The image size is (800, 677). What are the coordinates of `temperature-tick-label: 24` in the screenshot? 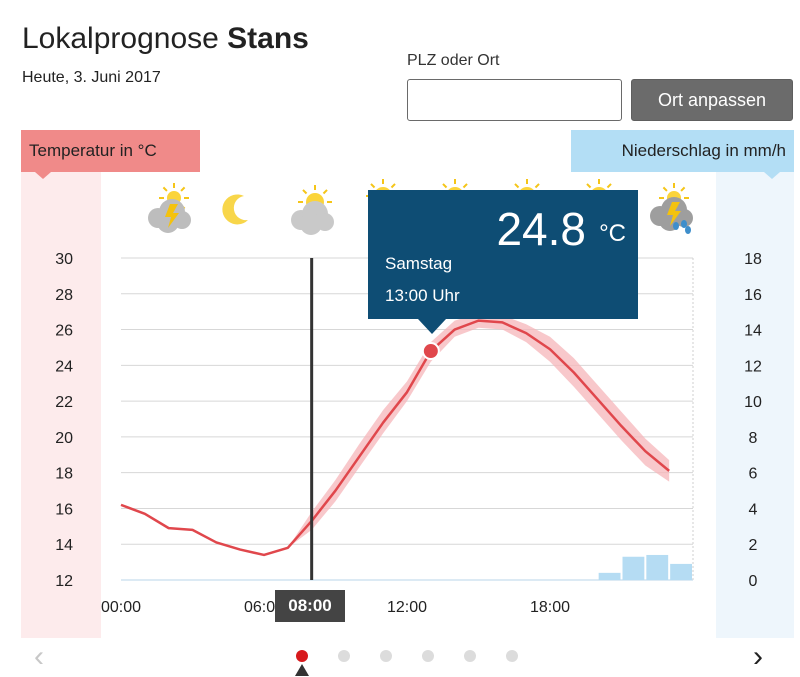 It's located at (64, 366).